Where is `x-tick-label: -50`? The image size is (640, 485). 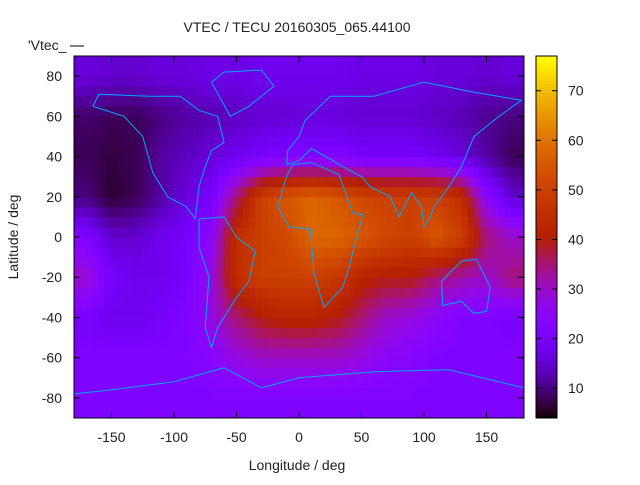 x-tick-label: -50 is located at coordinates (236, 437).